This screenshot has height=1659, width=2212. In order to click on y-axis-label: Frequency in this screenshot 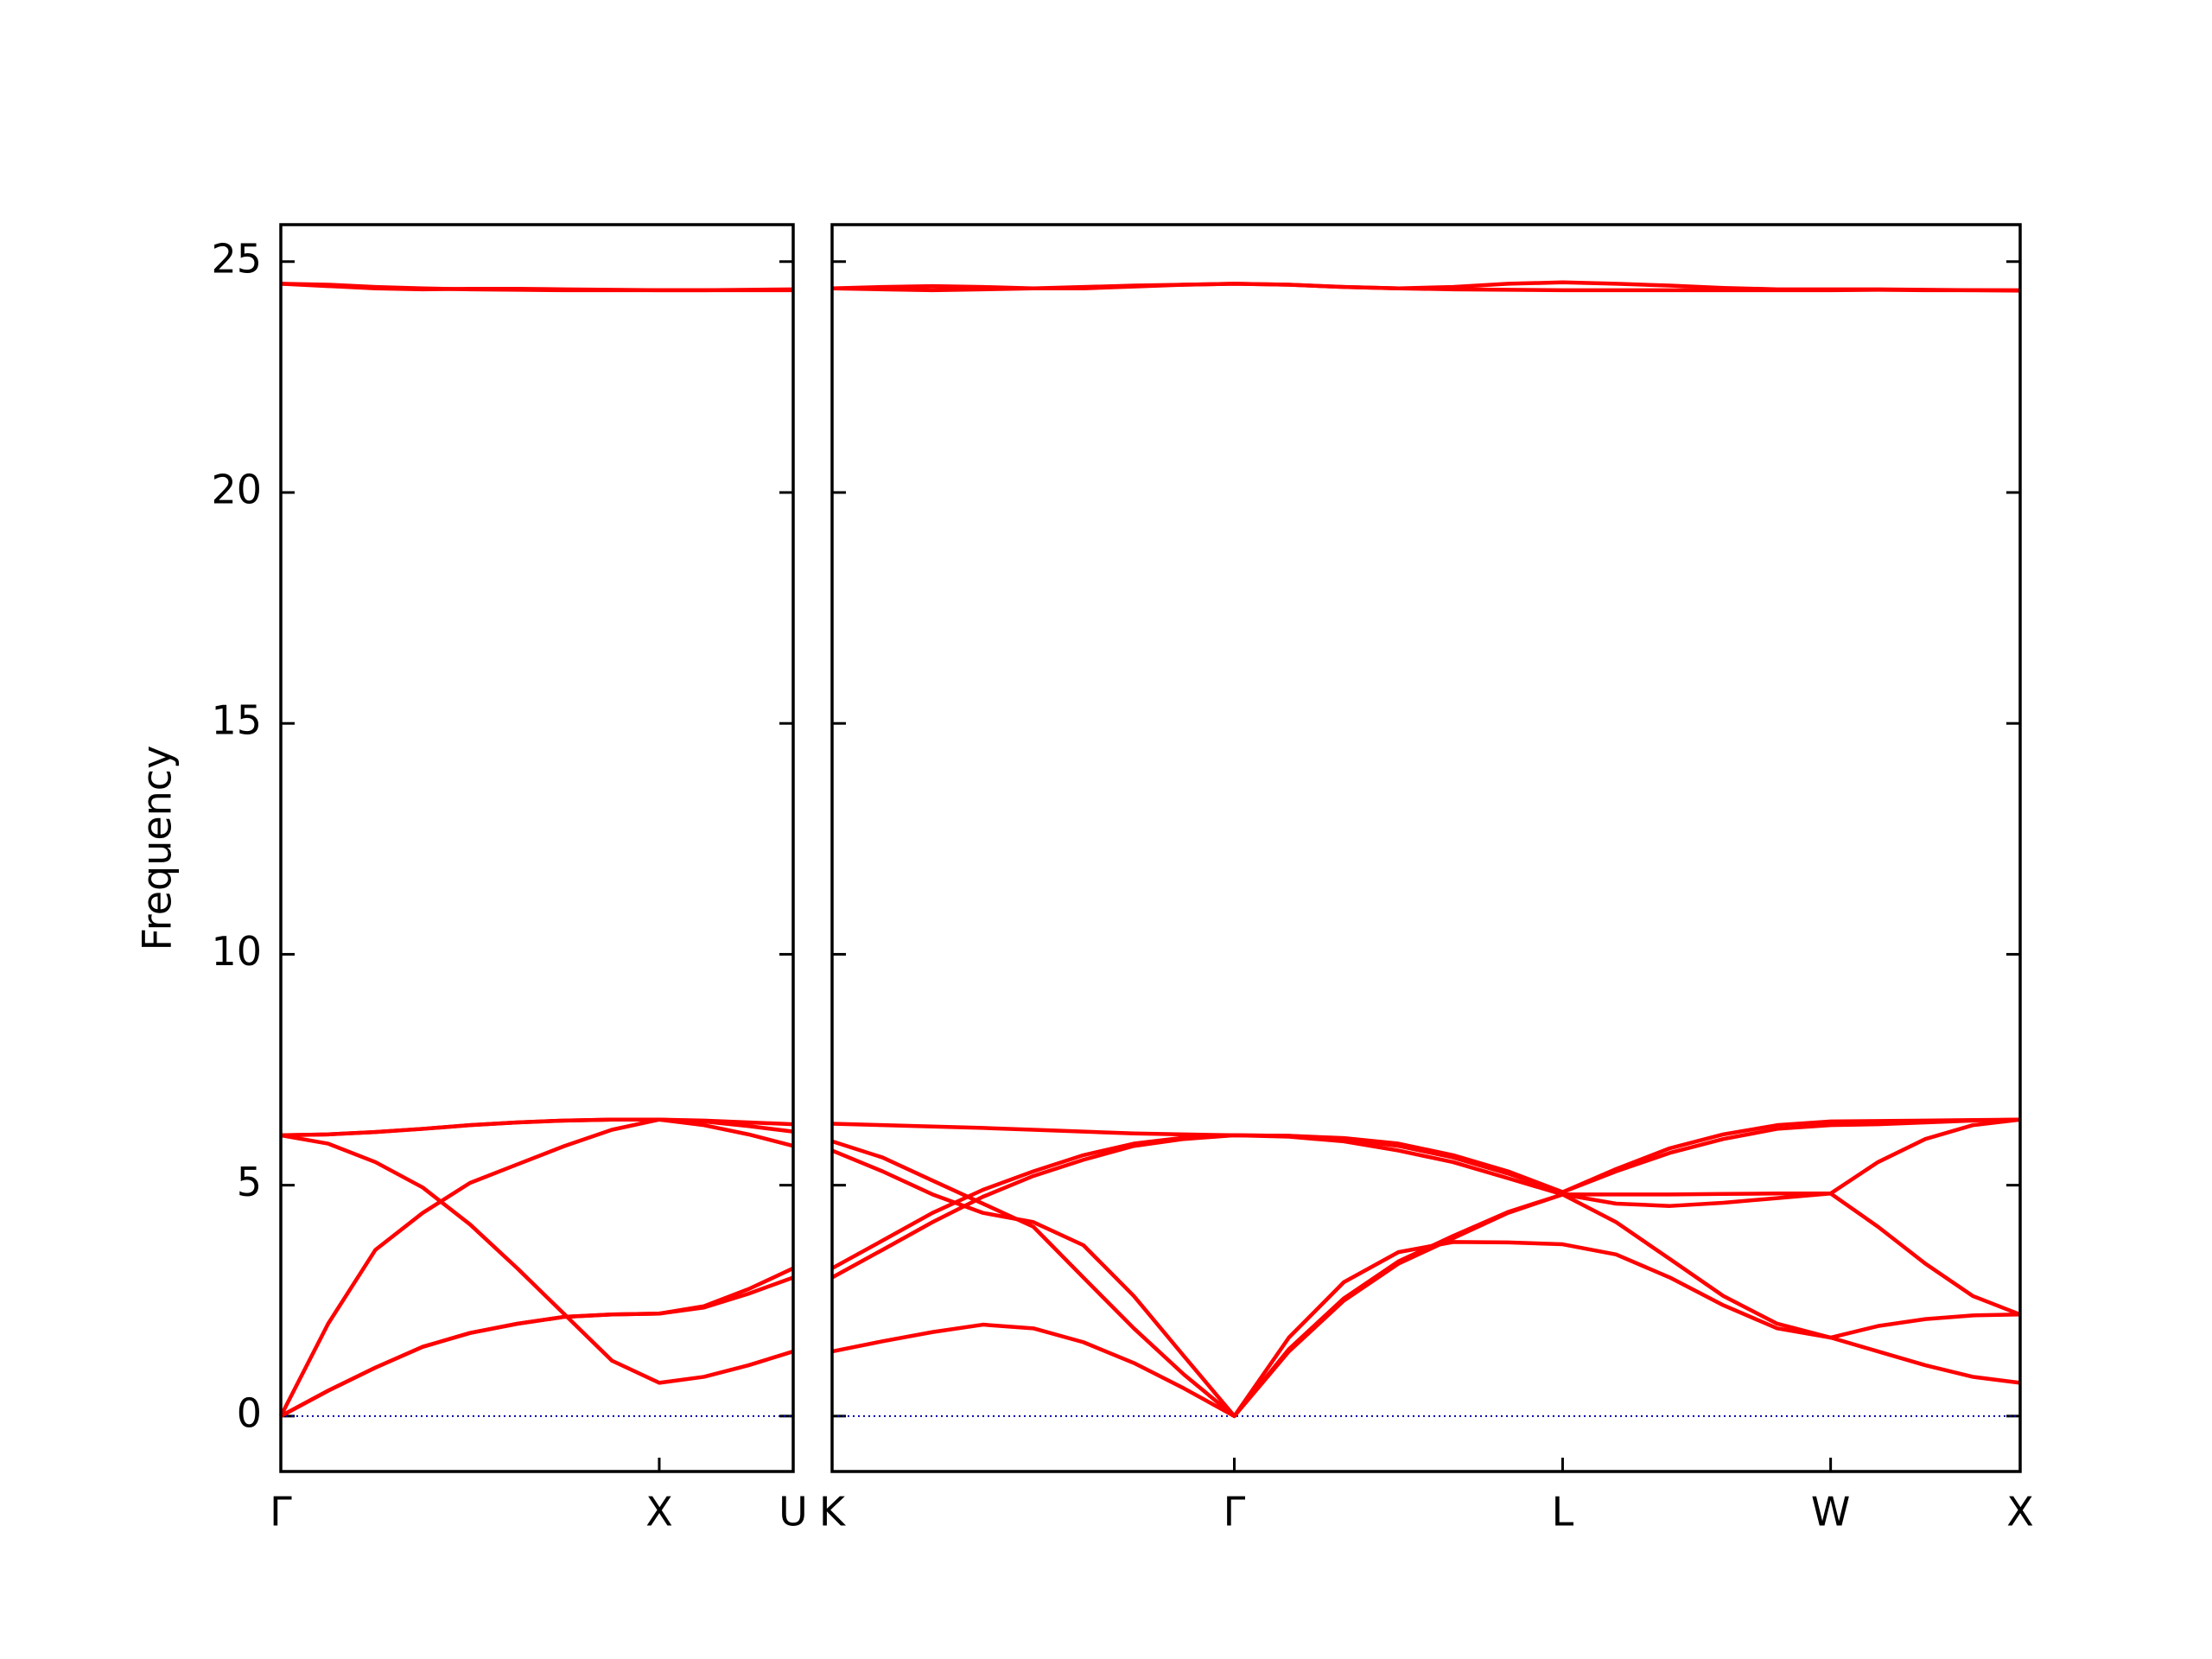, I will do `click(157, 848)`.